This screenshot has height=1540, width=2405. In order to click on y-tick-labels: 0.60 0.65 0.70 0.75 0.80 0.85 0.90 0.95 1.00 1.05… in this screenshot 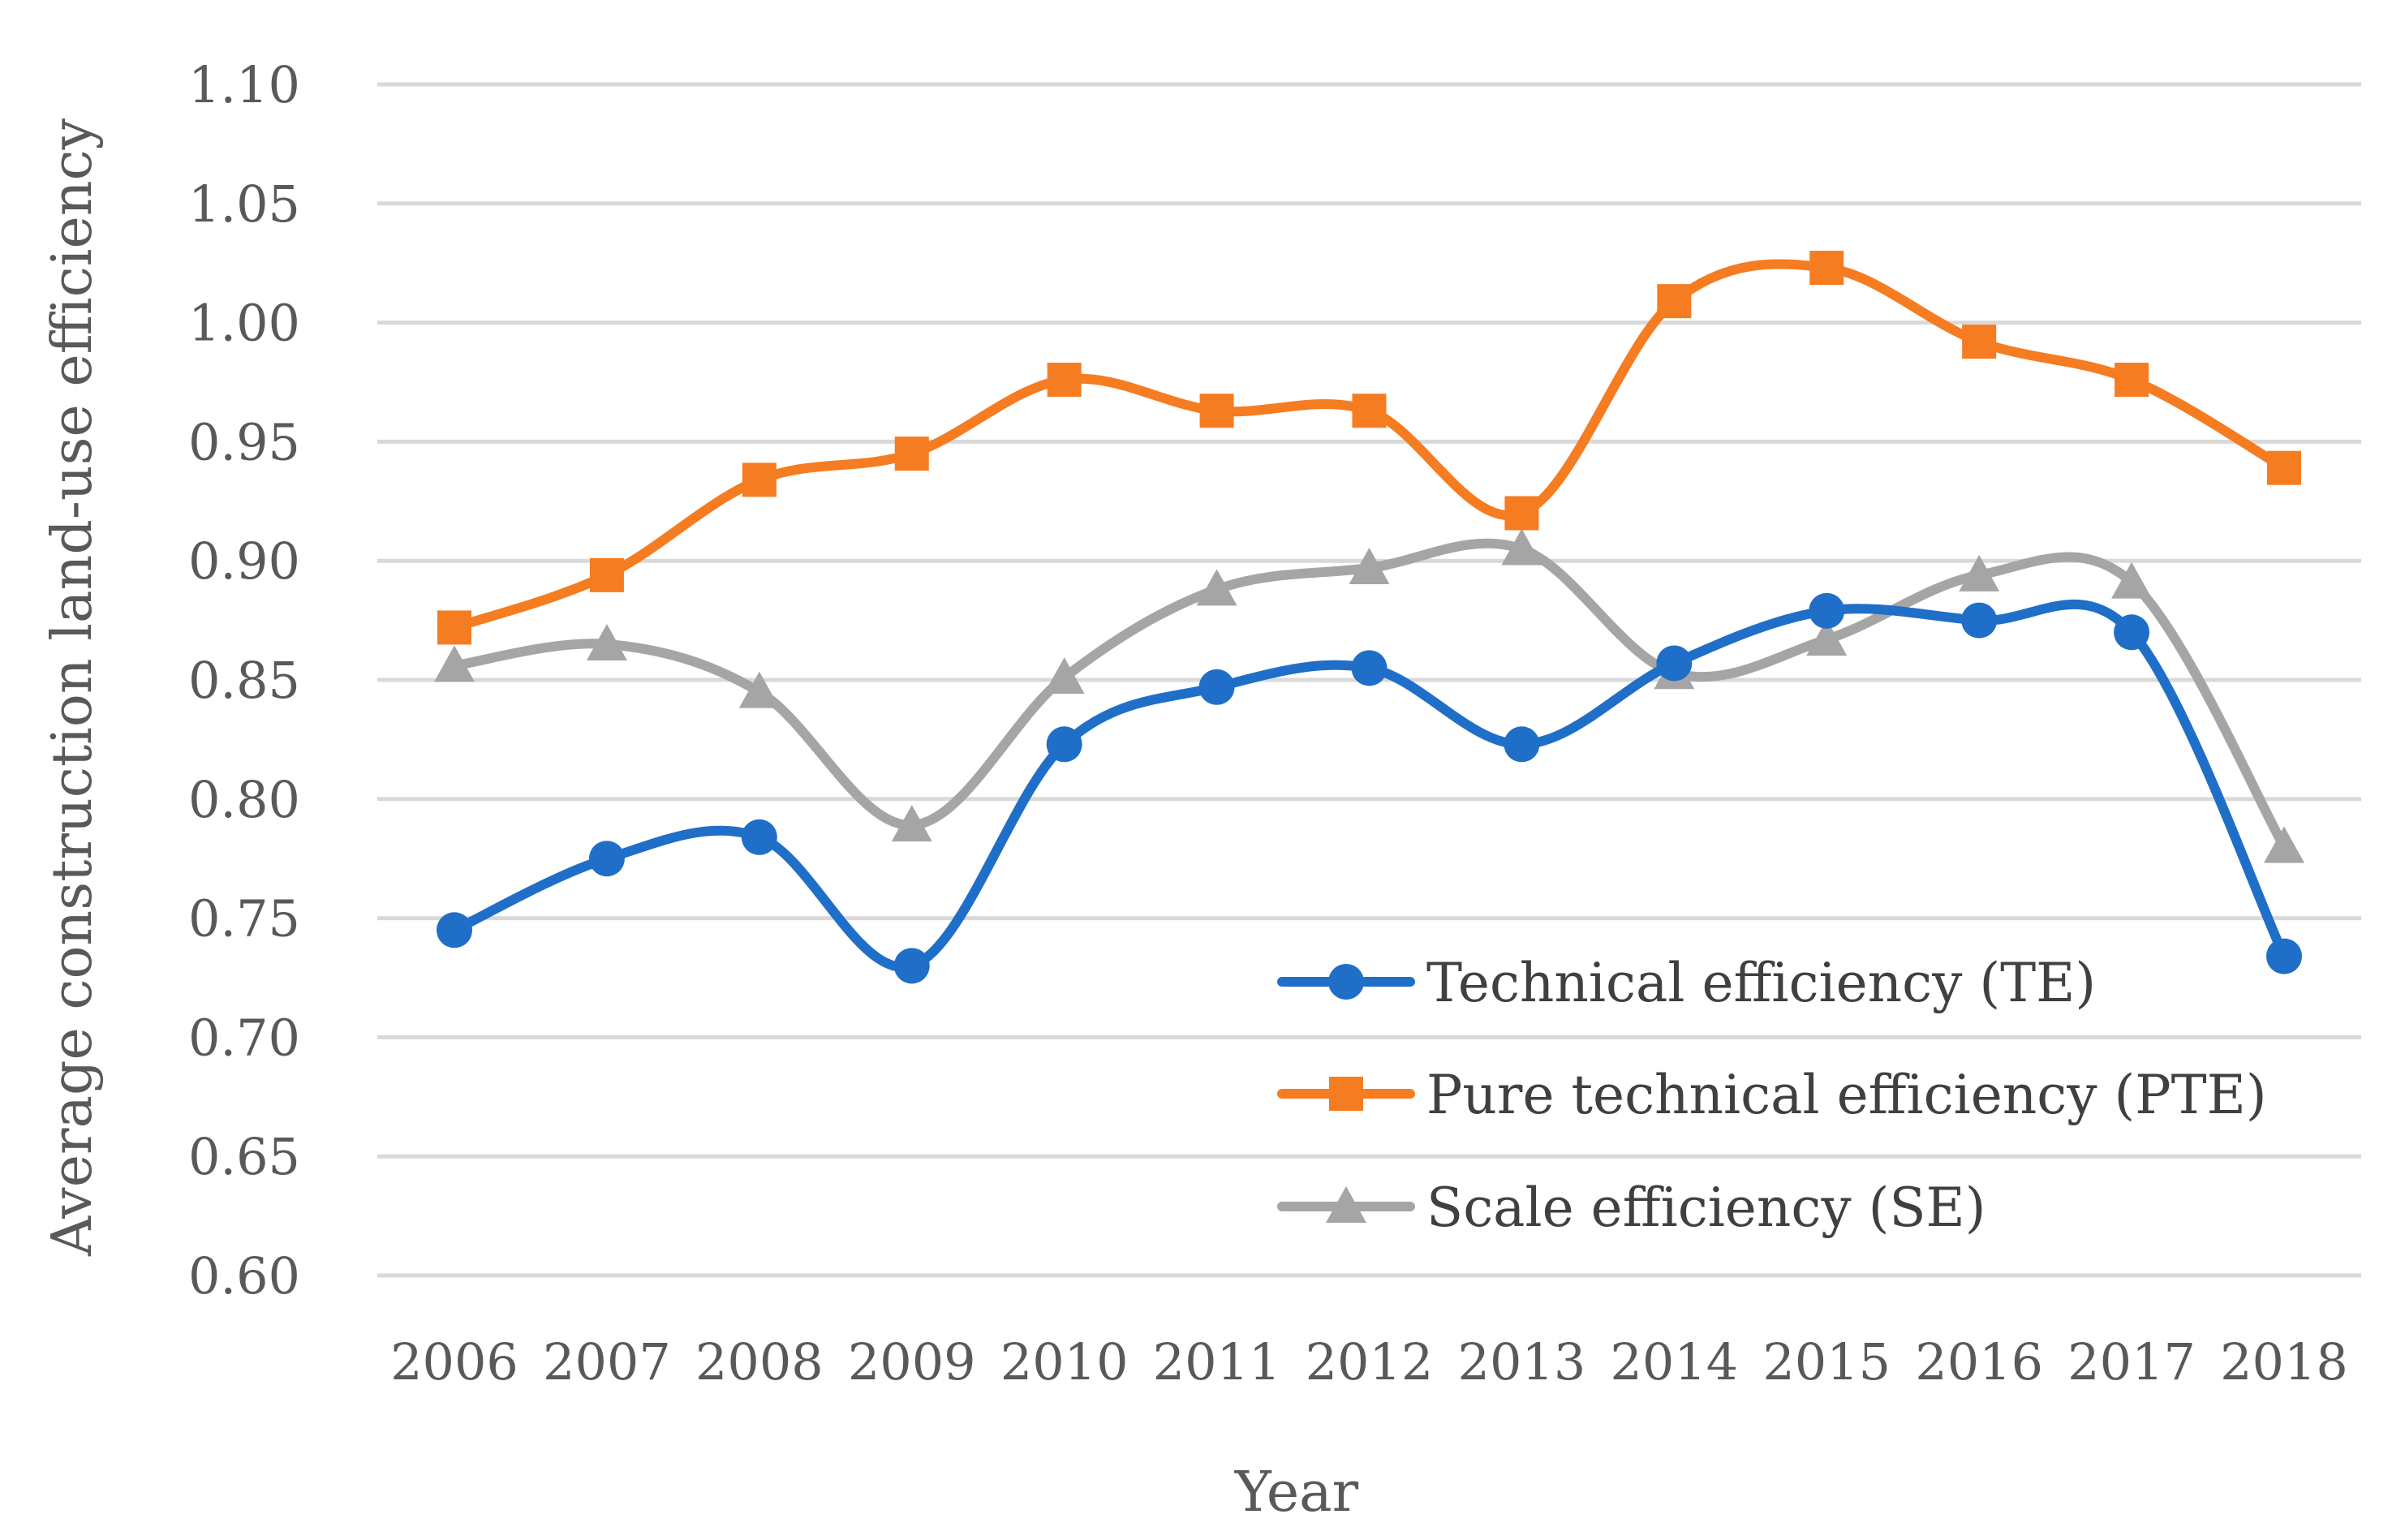, I will do `click(244, 680)`.